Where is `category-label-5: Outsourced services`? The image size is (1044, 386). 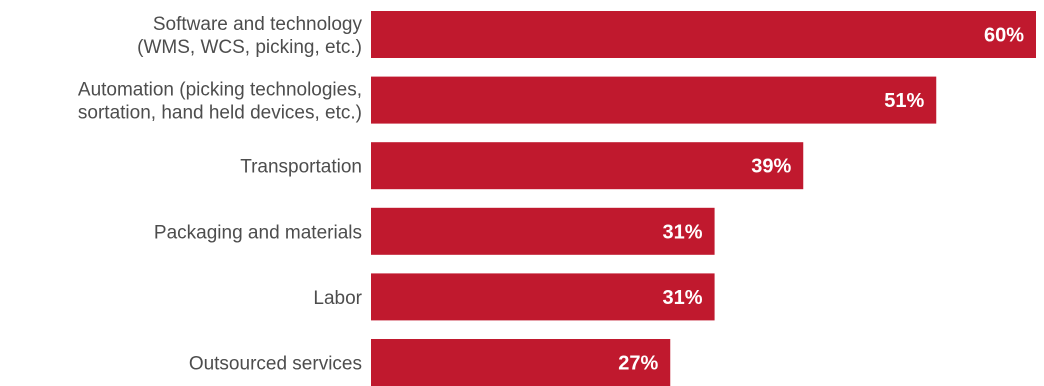 category-label-5: Outsourced services is located at coordinates (275, 364).